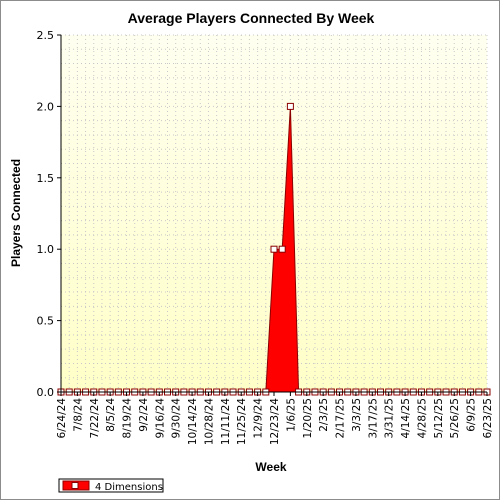 This screenshot has height=501, width=500. Describe the element at coordinates (373, 418) in the screenshot. I see `x-tick-label: 3/17/25` at that location.